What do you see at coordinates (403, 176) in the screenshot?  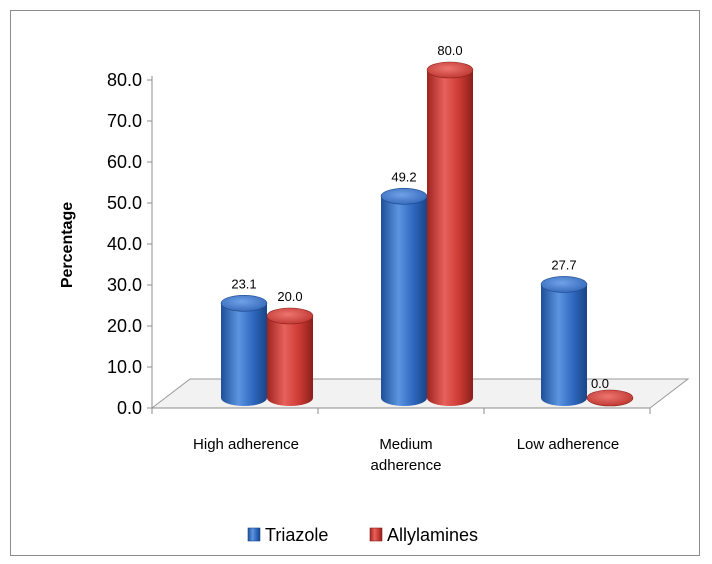 I see `data-label: 49.2` at bounding box center [403, 176].